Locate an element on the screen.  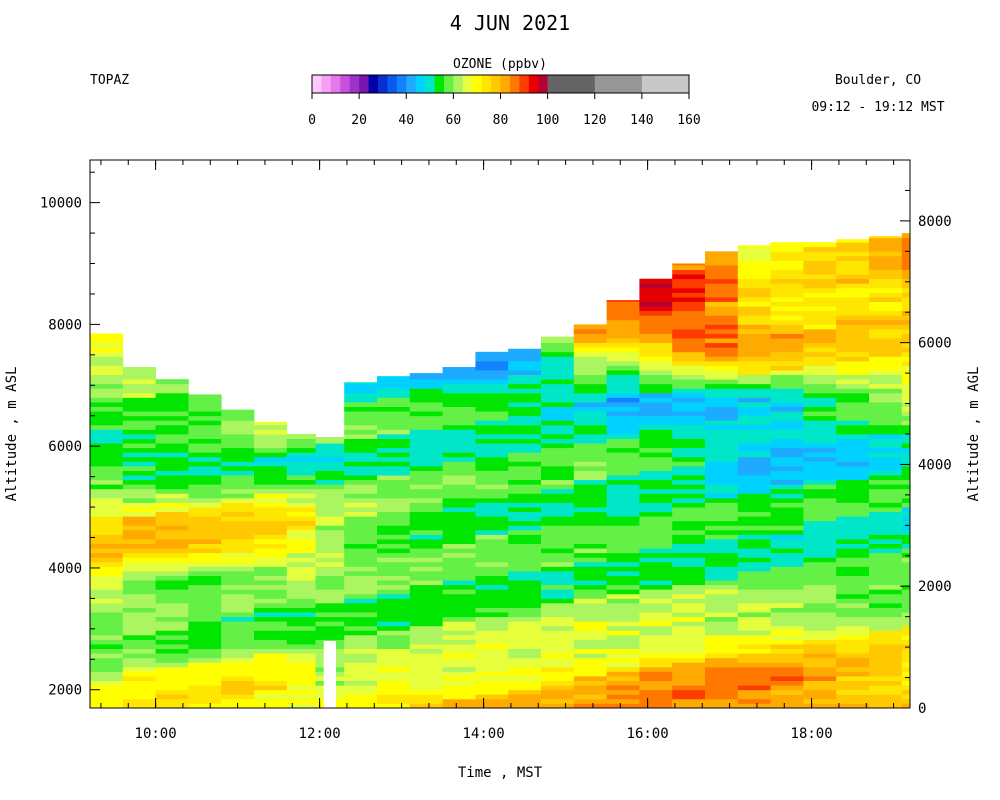
instrument-label: TOPAZ is located at coordinates (109, 80).